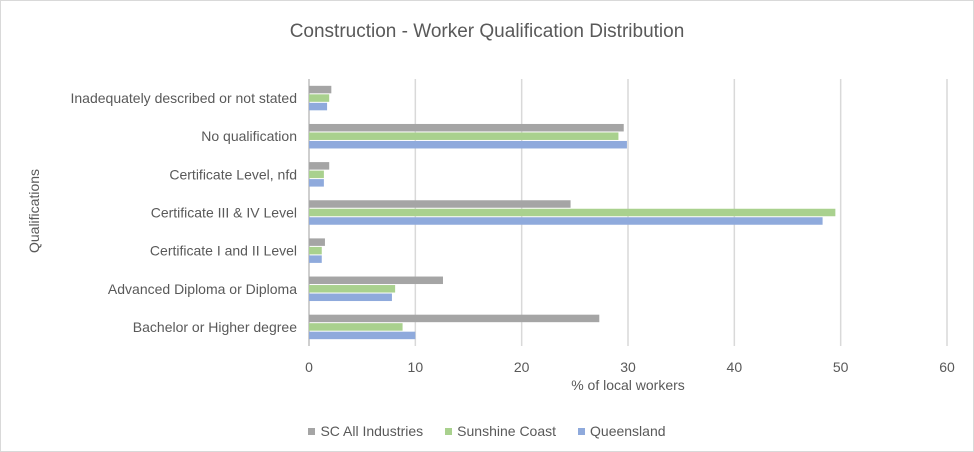 The image size is (974, 452). Describe the element at coordinates (628, 367) in the screenshot. I see `x-tick-label: 30` at that location.